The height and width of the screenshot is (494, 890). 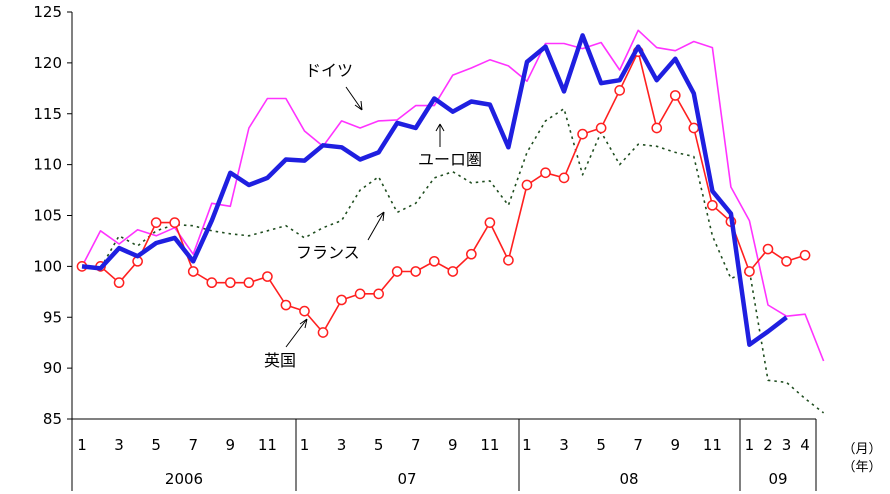 What do you see at coordinates (628, 479) in the screenshot?
I see `year-label: 08` at bounding box center [628, 479].